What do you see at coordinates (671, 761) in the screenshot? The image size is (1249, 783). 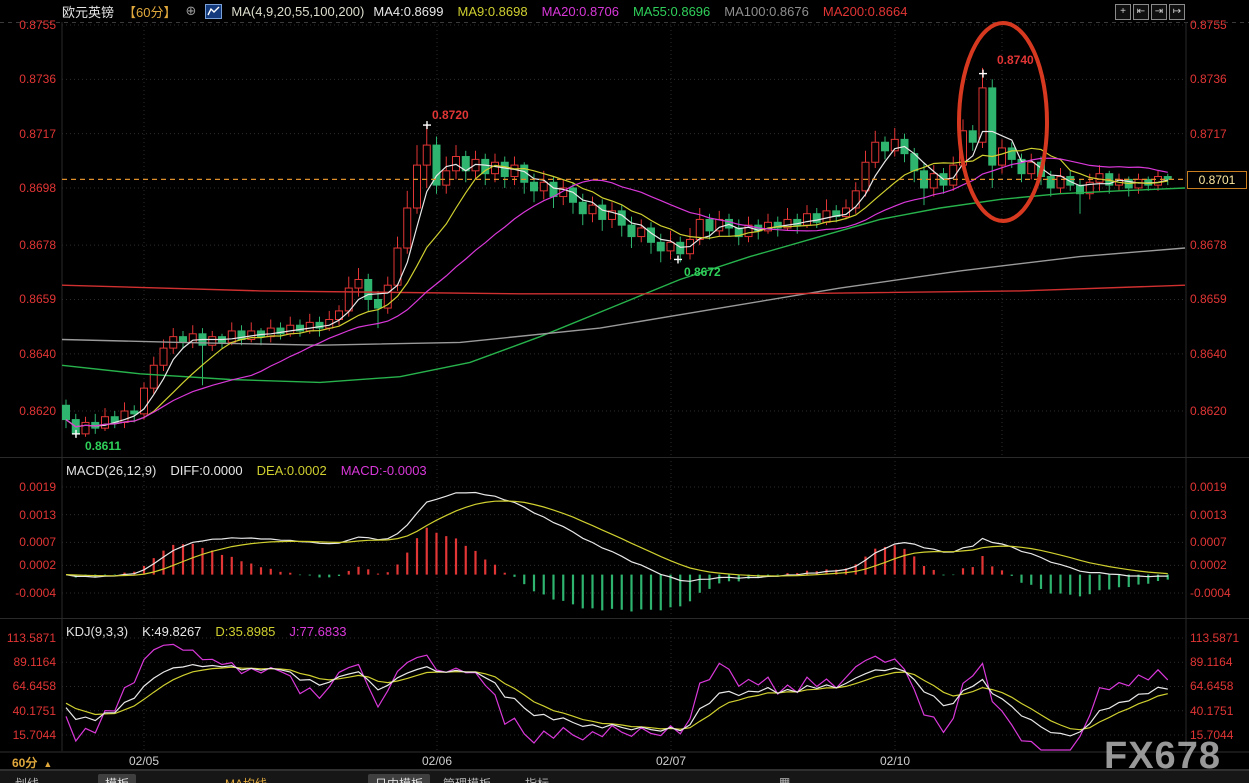 I see `date-label: 02/07` at bounding box center [671, 761].